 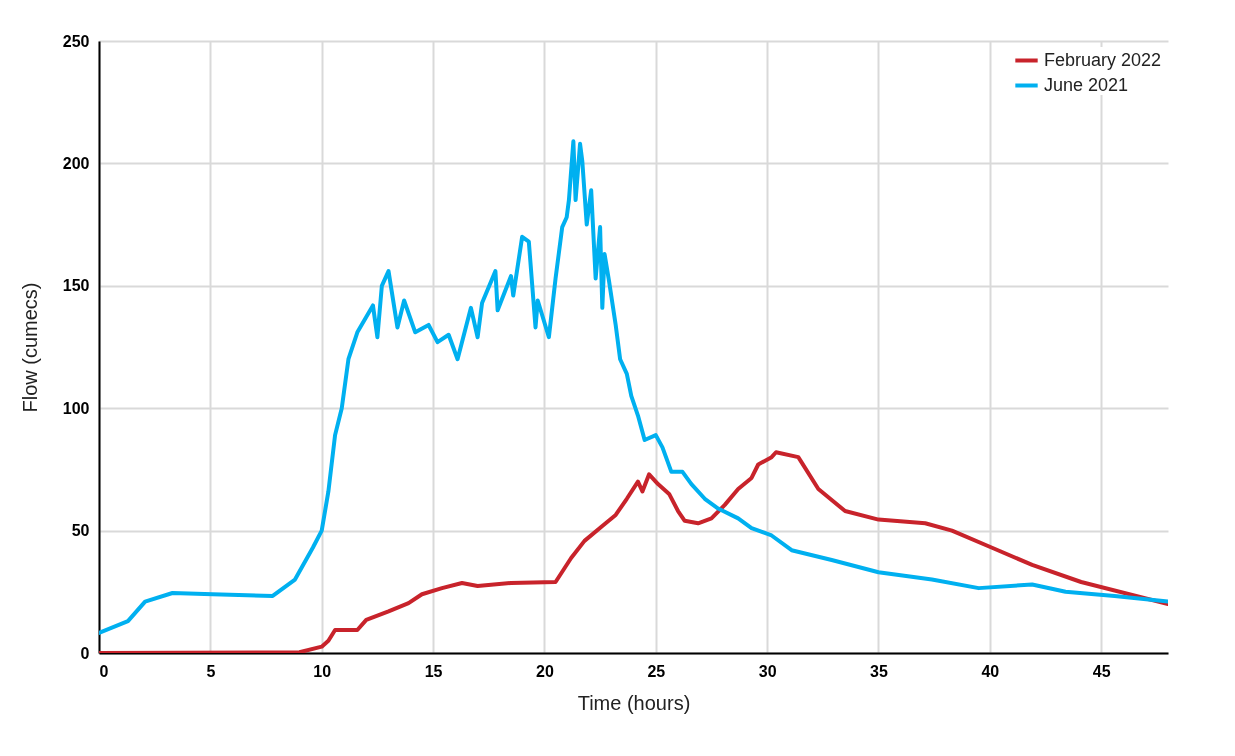 I want to click on legend-label: February 2022, so click(x=1103, y=59).